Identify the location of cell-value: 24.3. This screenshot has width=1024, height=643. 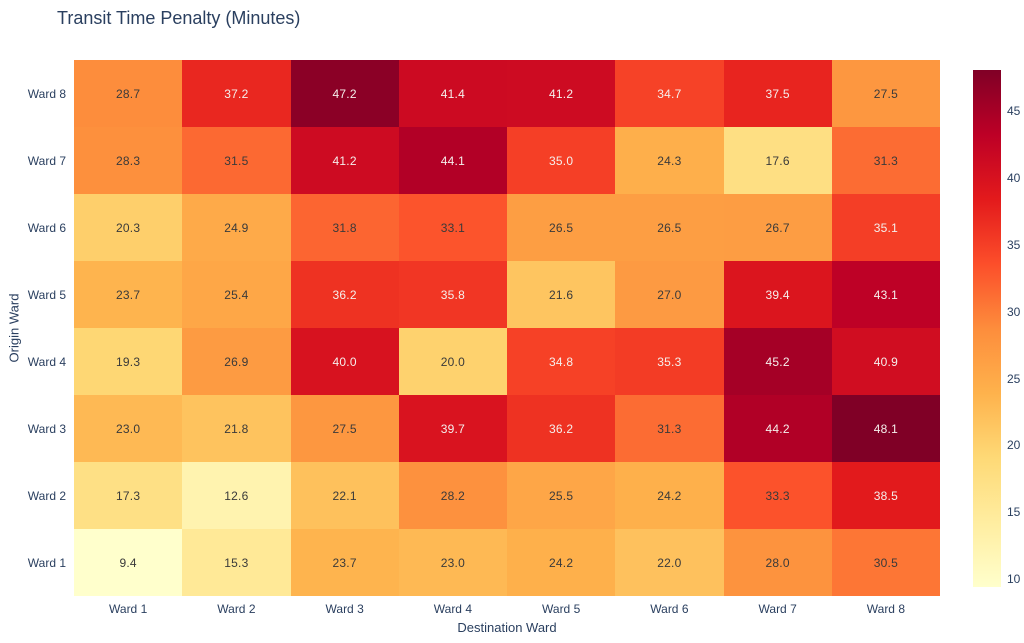
(669, 160).